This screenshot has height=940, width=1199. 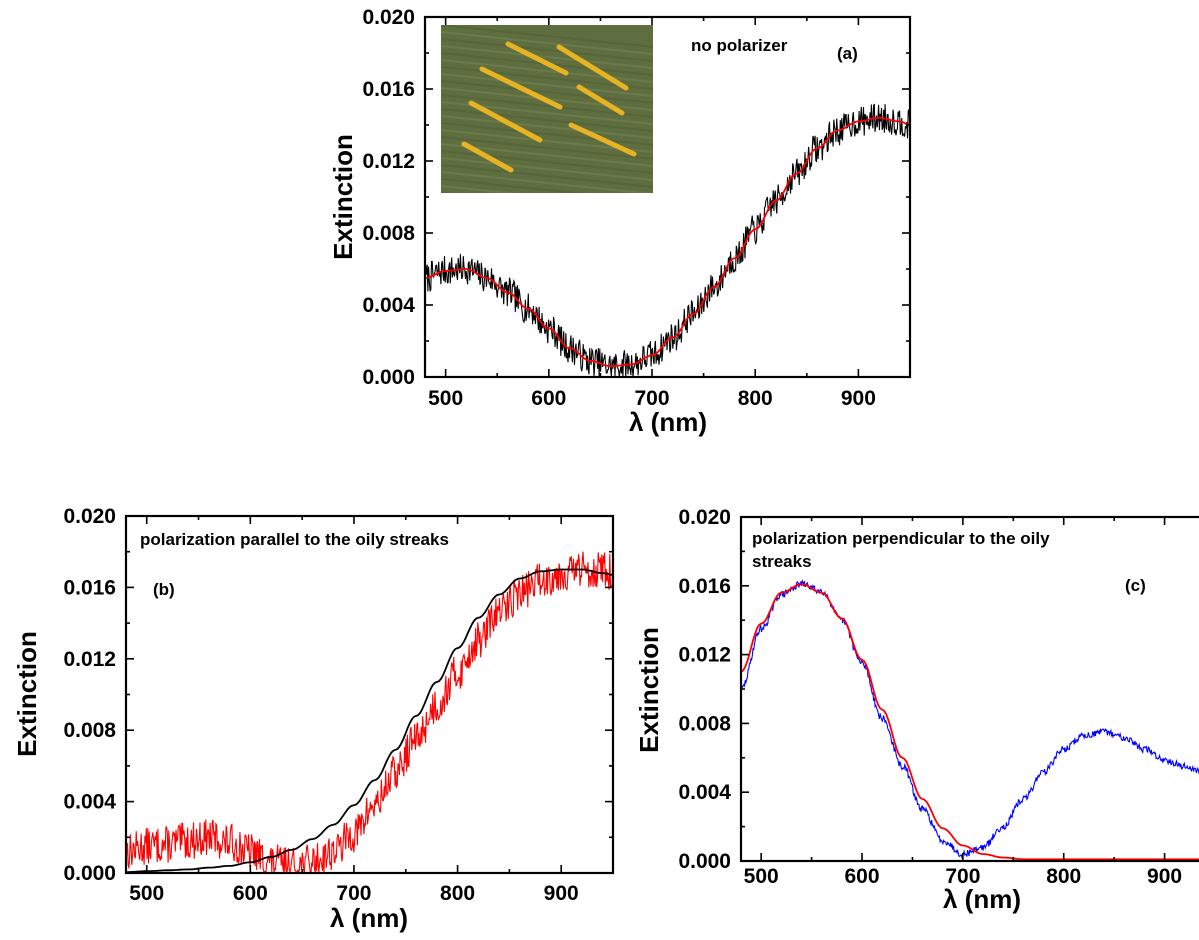 I want to click on panel-annotation: no polarizer, so click(x=739, y=45).